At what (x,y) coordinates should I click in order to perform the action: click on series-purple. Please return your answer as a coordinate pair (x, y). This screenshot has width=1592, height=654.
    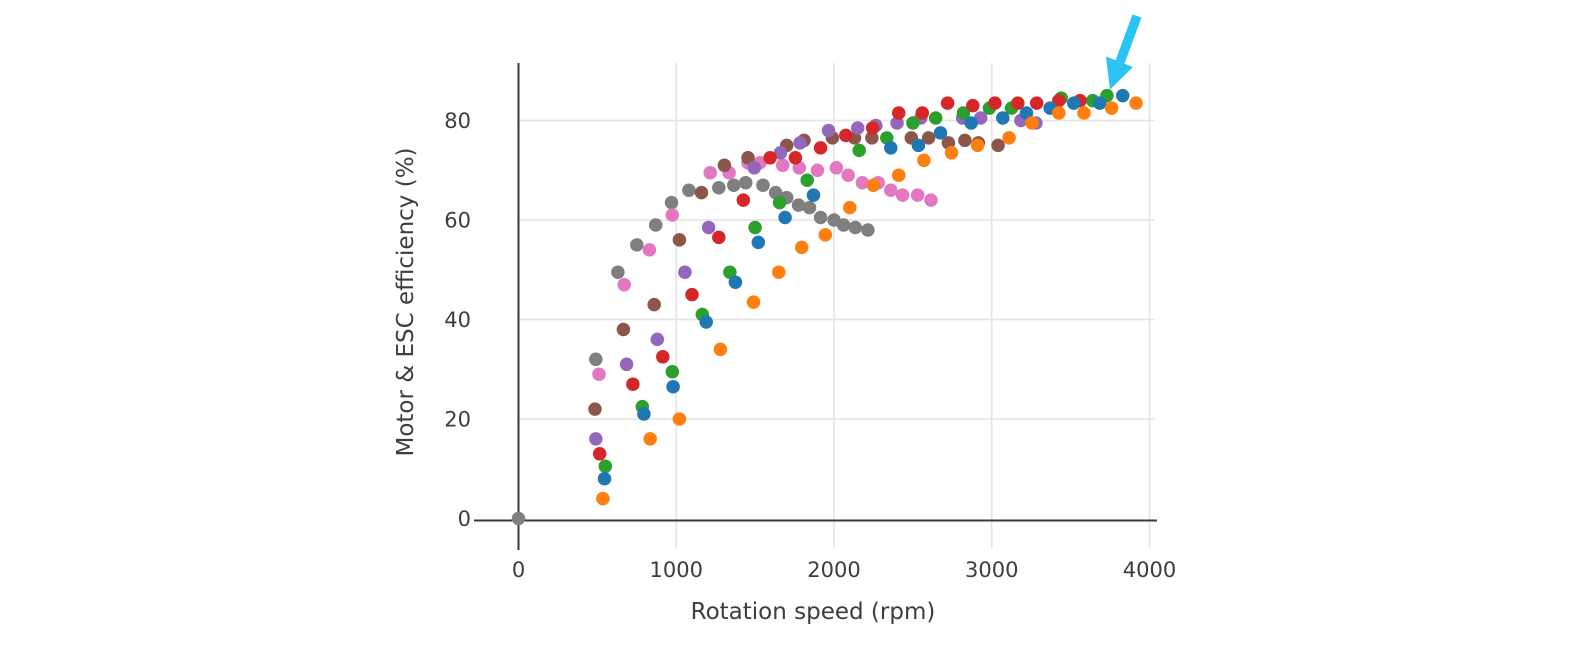
    Looking at the image, I should click on (816, 278).